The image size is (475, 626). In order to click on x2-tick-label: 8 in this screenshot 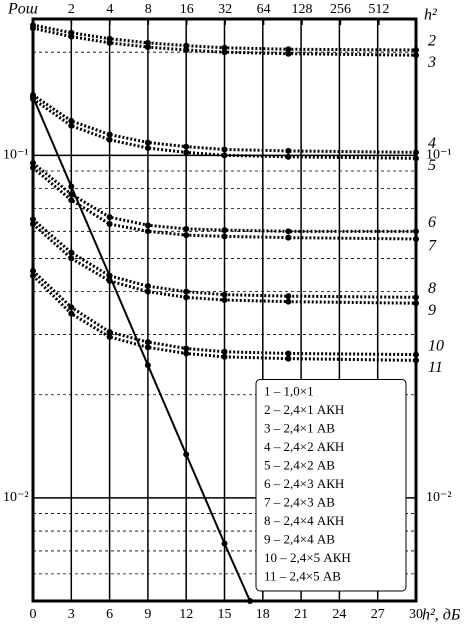, I will do `click(148, 9)`.